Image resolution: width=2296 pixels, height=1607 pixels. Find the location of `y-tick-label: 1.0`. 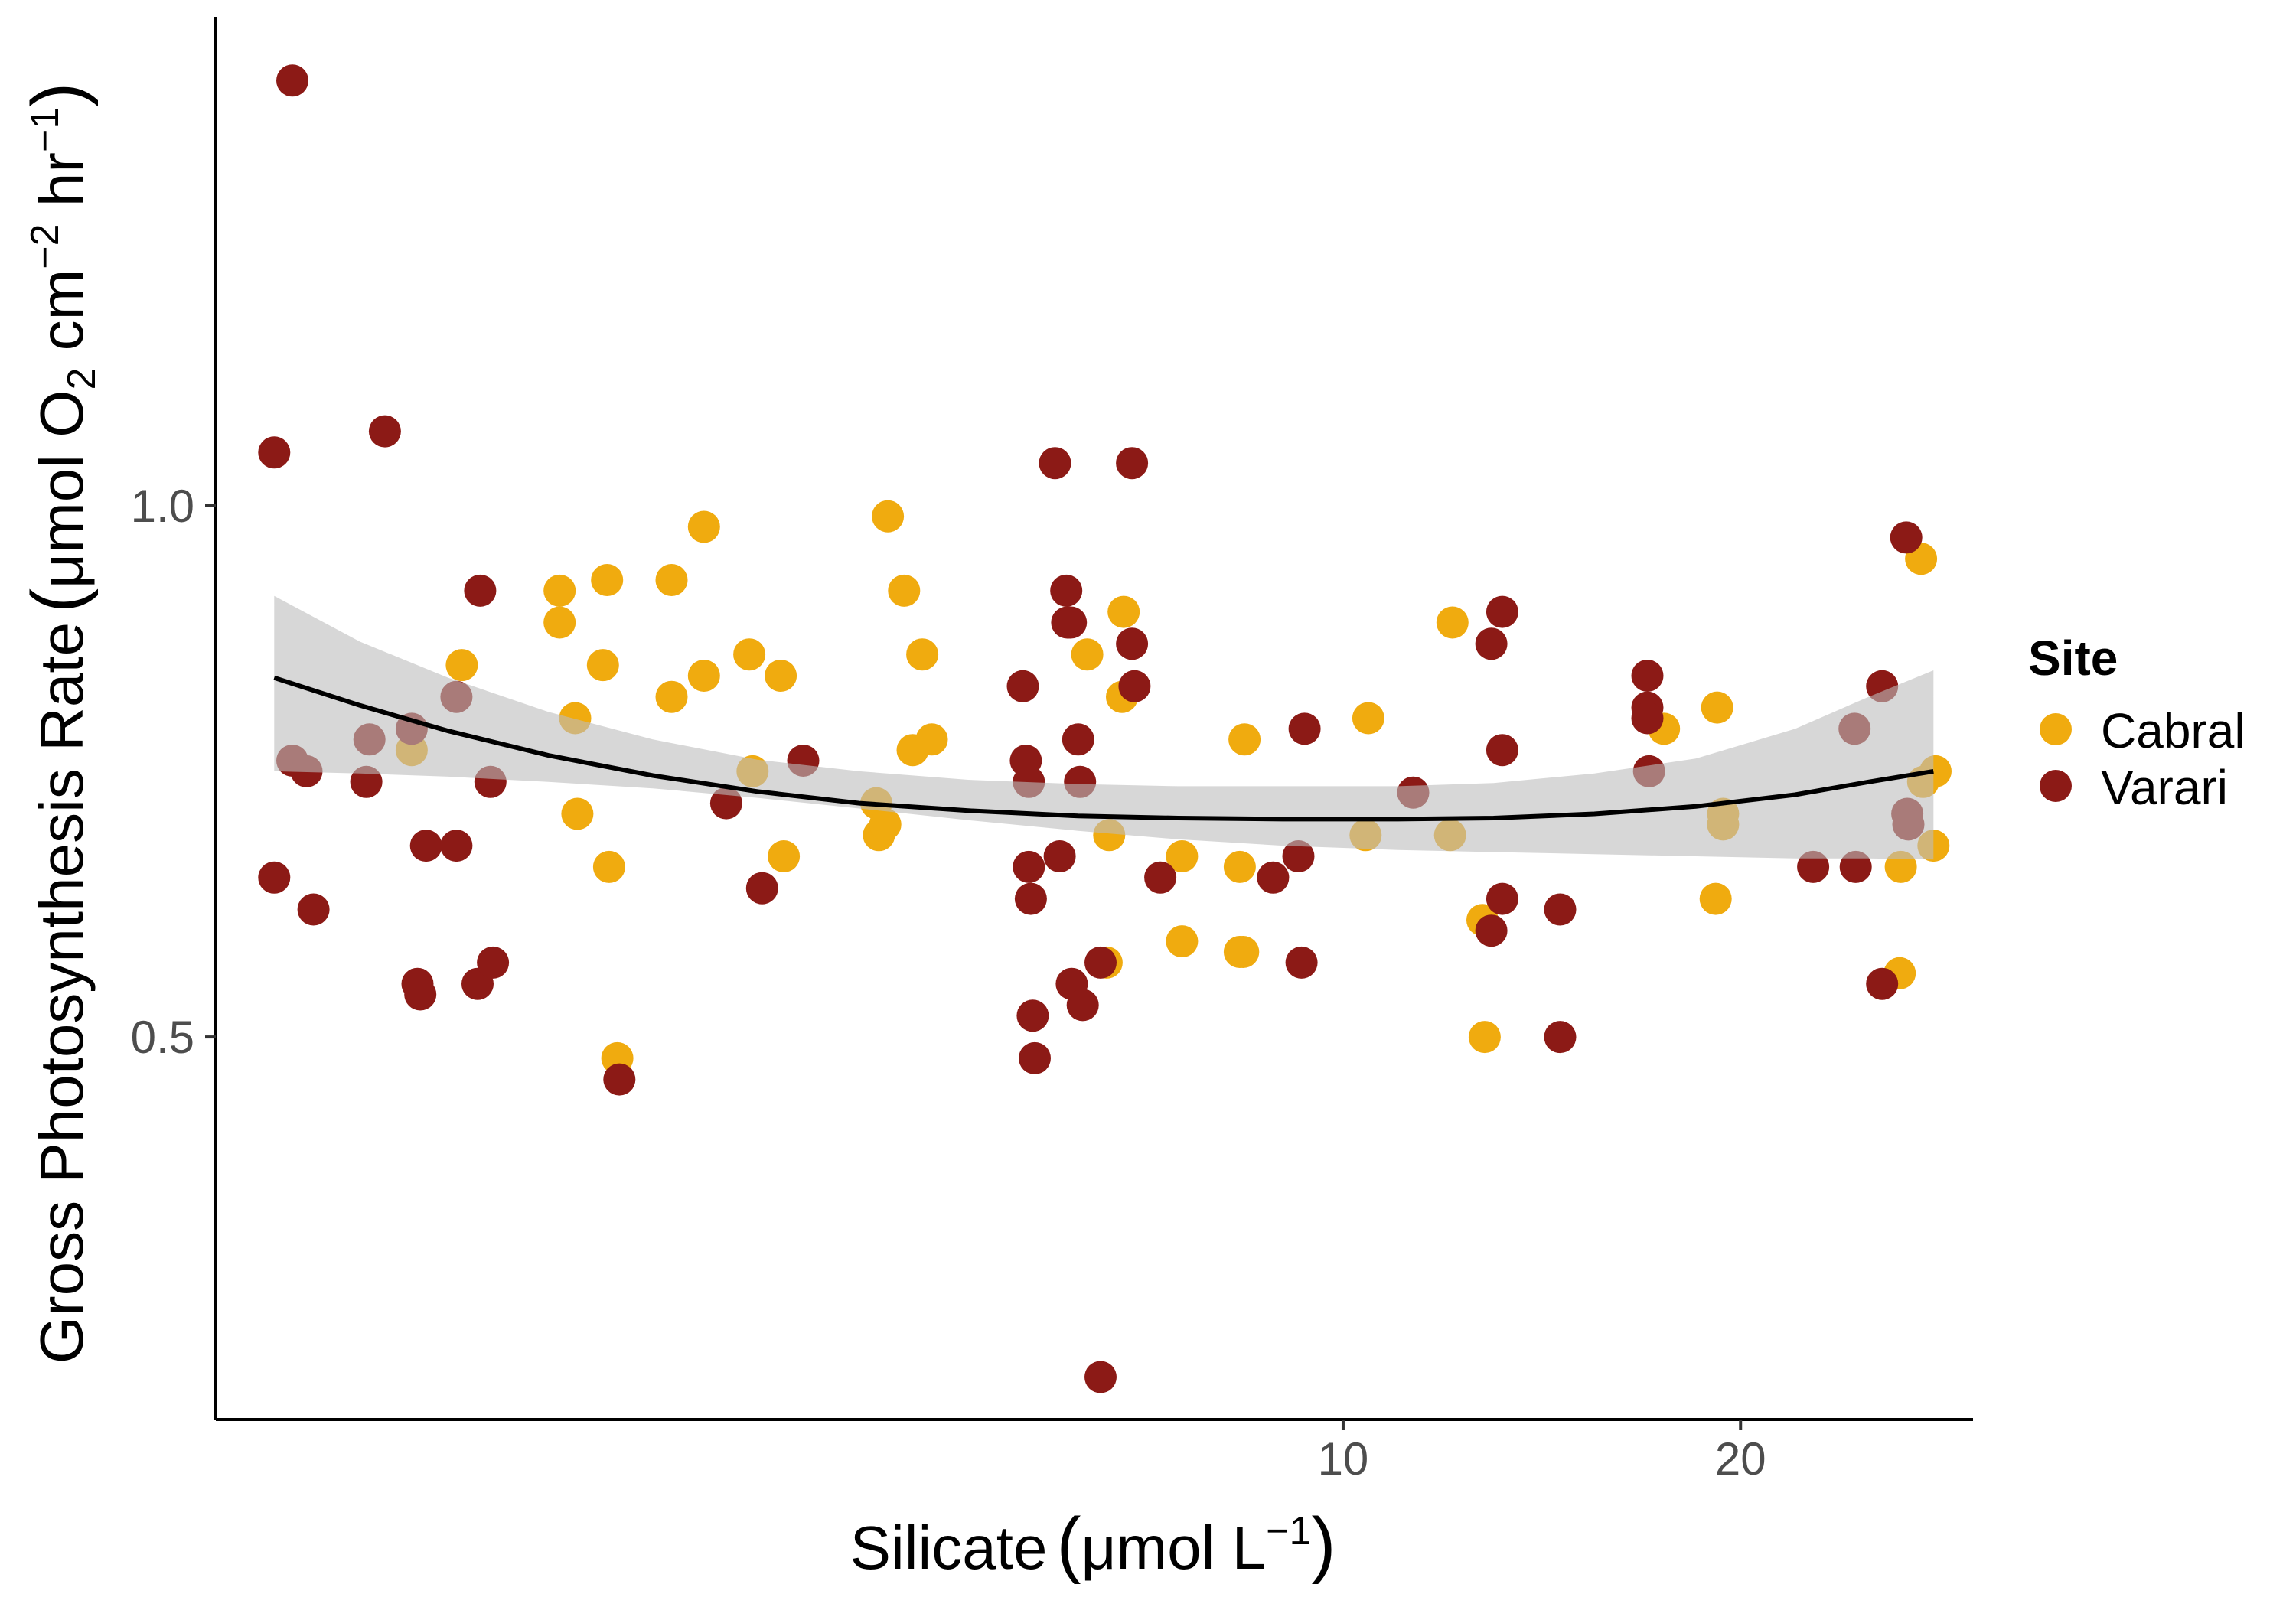

y-tick-label: 1.0 is located at coordinates (162, 507).